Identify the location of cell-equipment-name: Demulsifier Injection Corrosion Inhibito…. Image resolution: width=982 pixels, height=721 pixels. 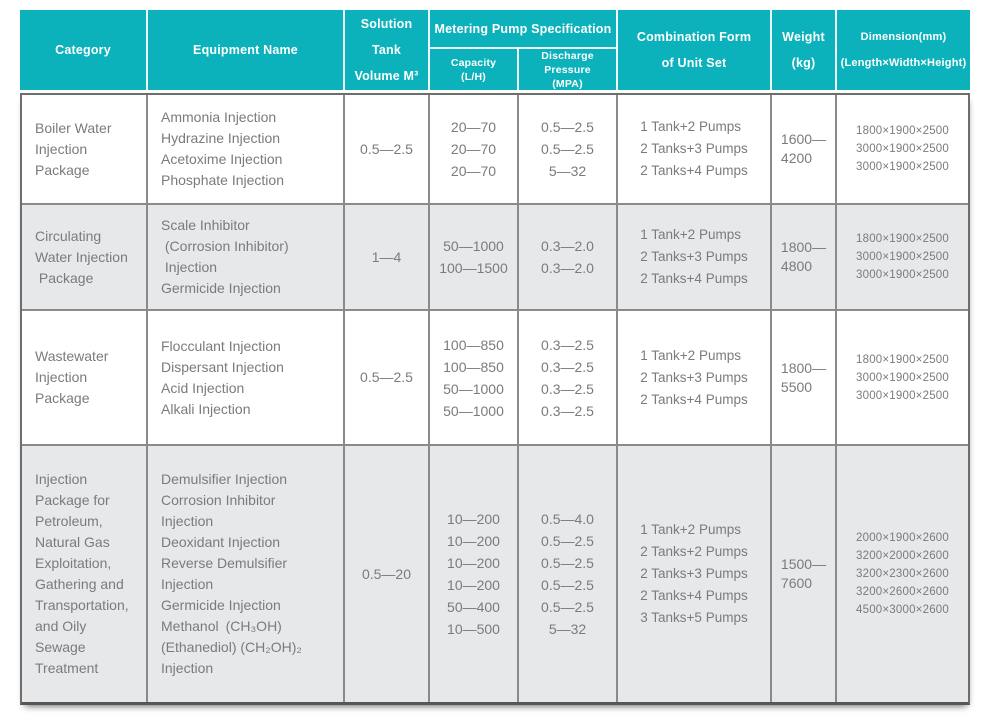
(246, 574).